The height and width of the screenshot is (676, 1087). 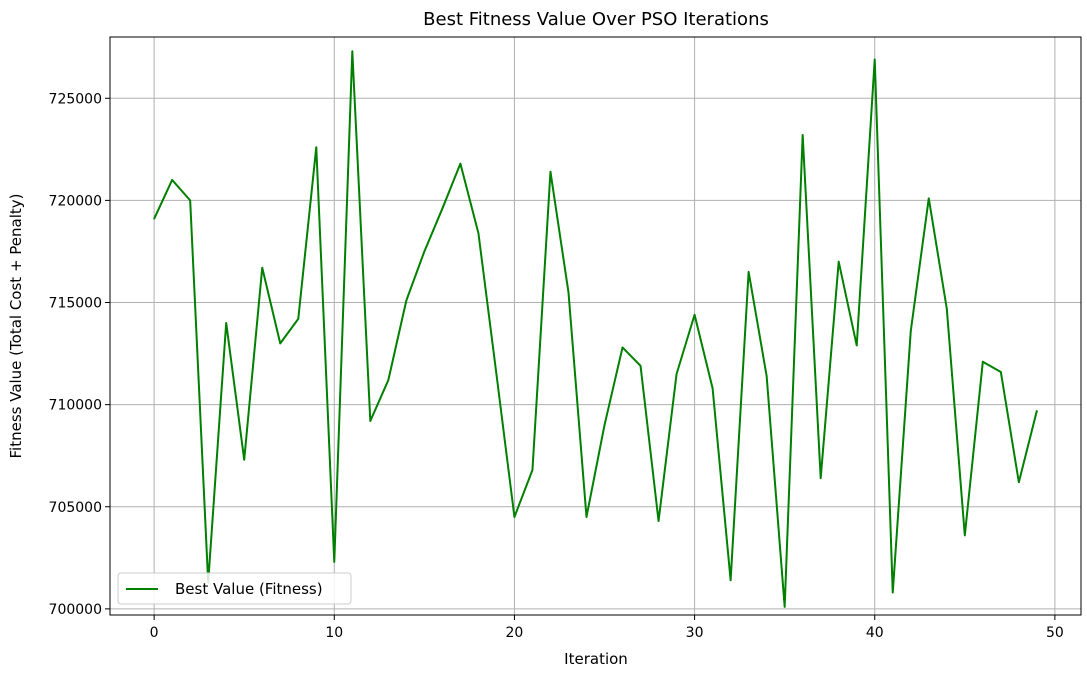 I want to click on x-tick-label: 30, so click(x=695, y=633).